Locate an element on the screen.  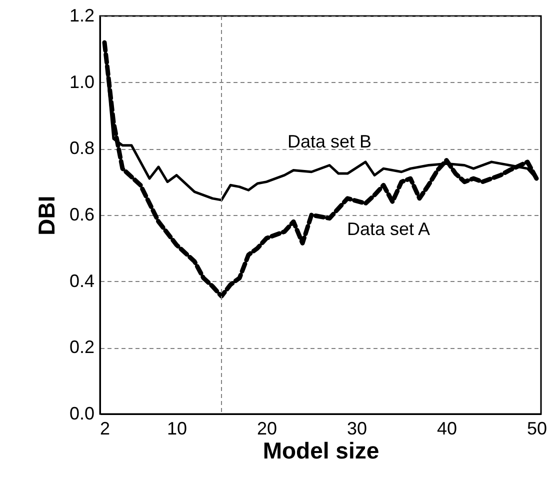
x-tick-label: 50 is located at coordinates (537, 428).